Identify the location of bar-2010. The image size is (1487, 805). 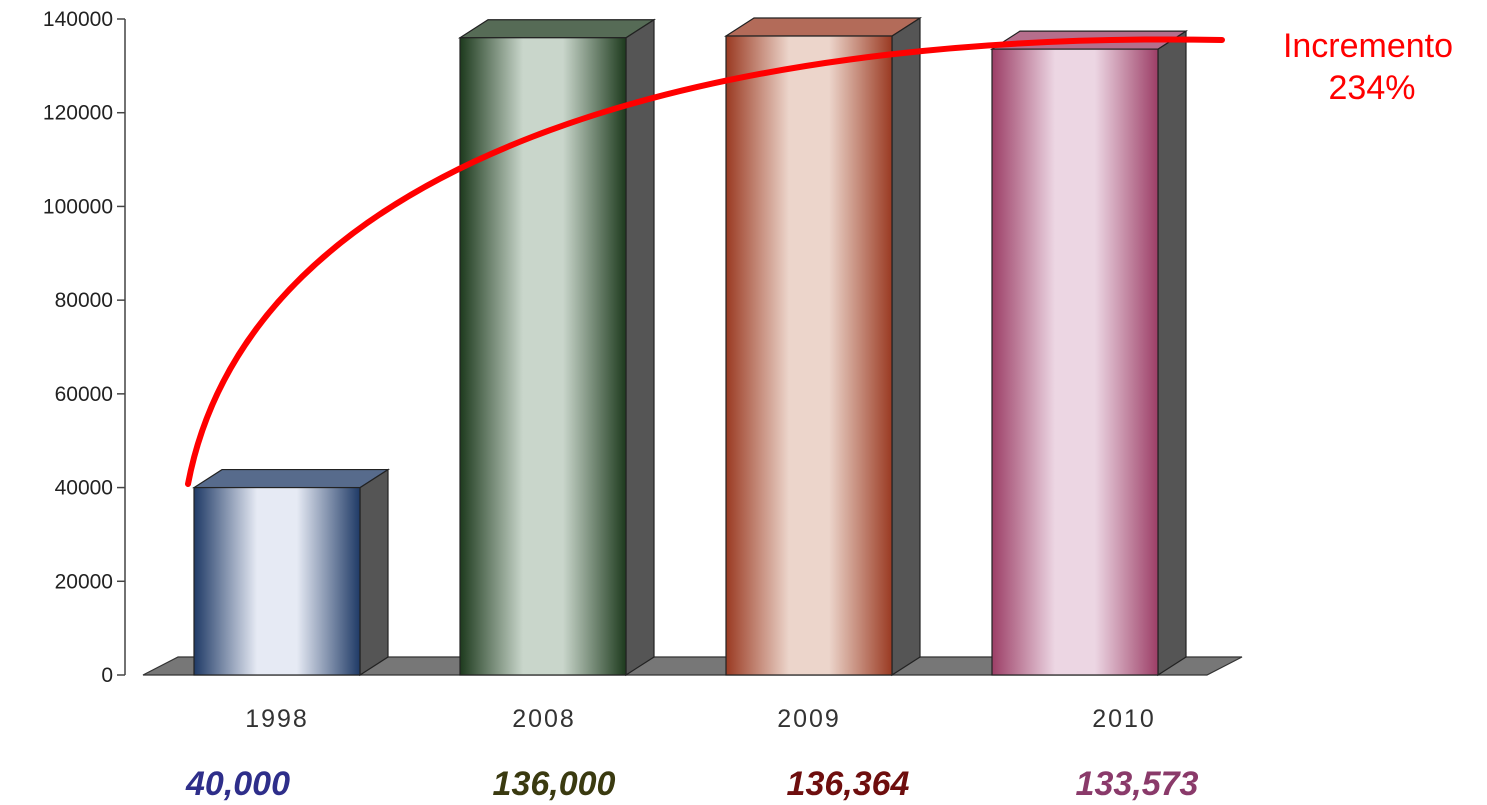
(1089, 353).